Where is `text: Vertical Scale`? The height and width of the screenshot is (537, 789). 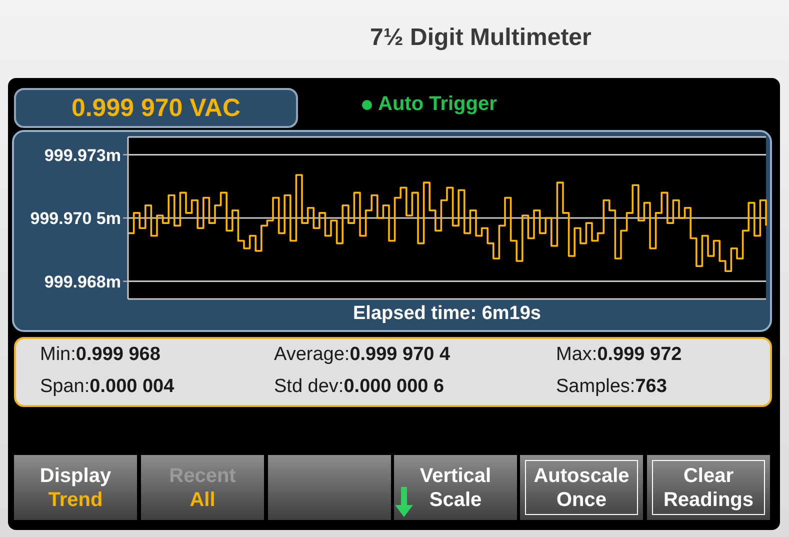
text: Vertical Scale is located at coordinates (456, 487).